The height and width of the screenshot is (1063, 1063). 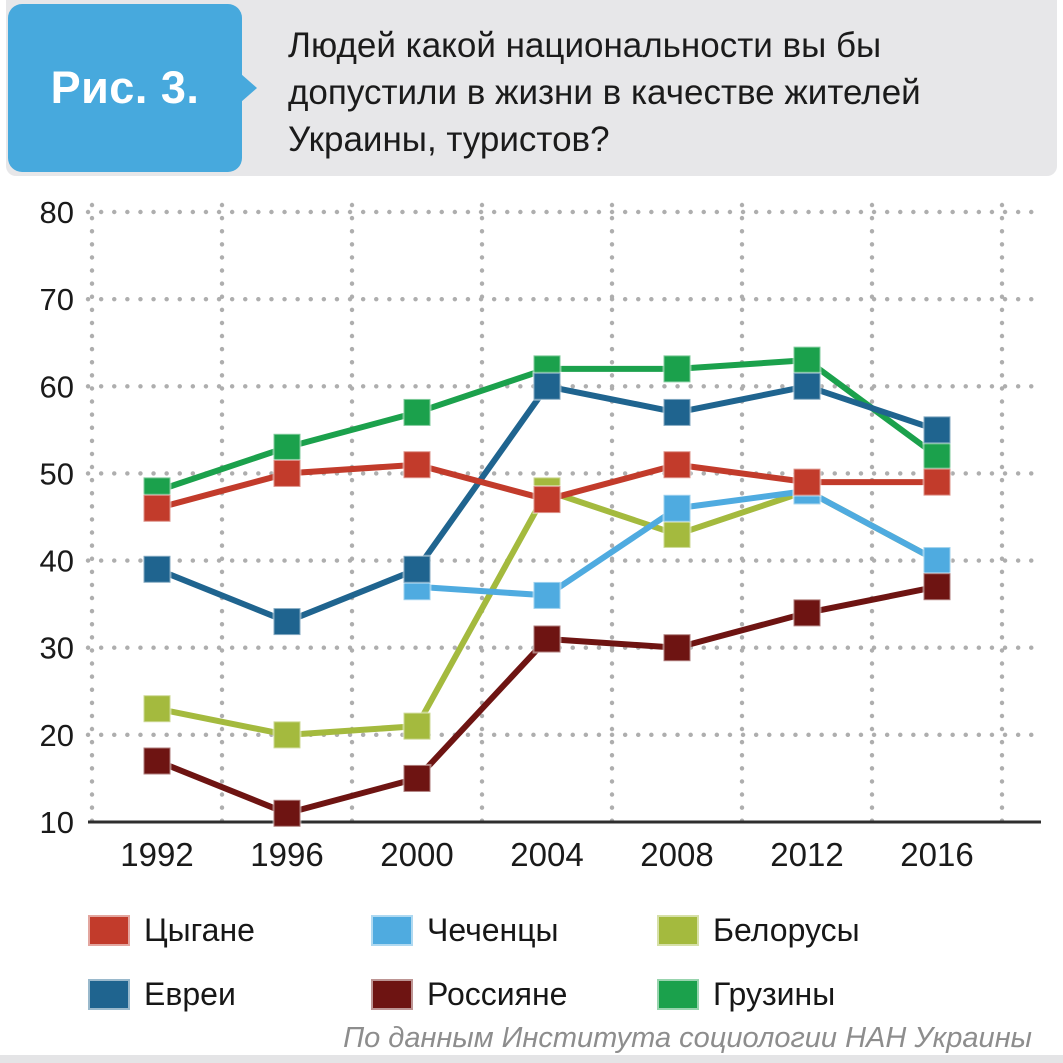 I want to click on chart-title-line: допустили в жизни в качестве жителей, so click(x=604, y=92).